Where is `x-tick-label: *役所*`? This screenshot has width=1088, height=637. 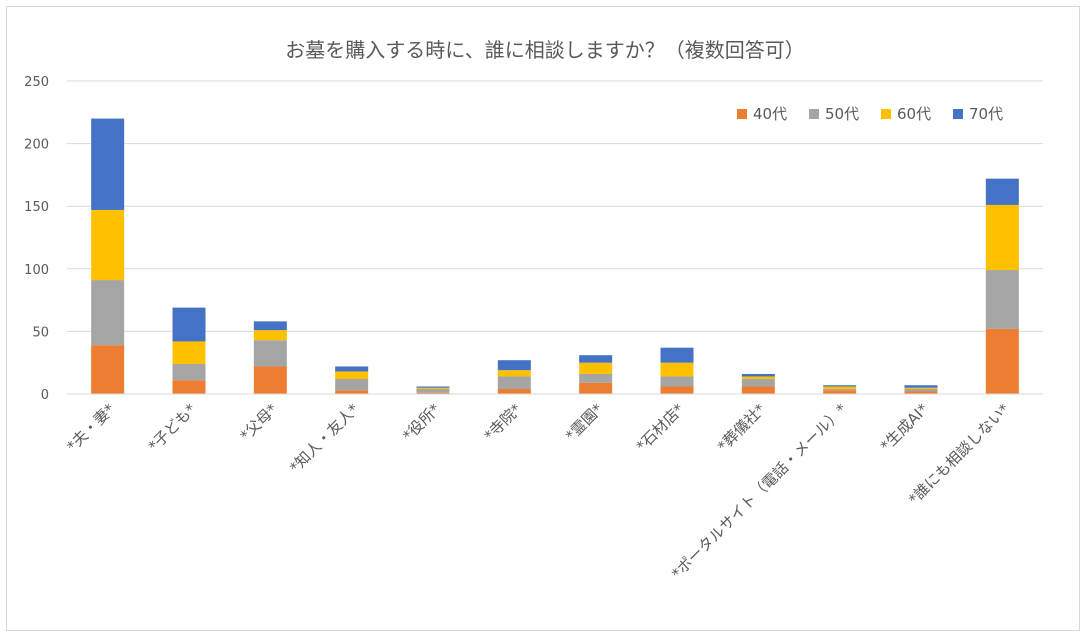 x-tick-label: *役所* is located at coordinates (421, 422).